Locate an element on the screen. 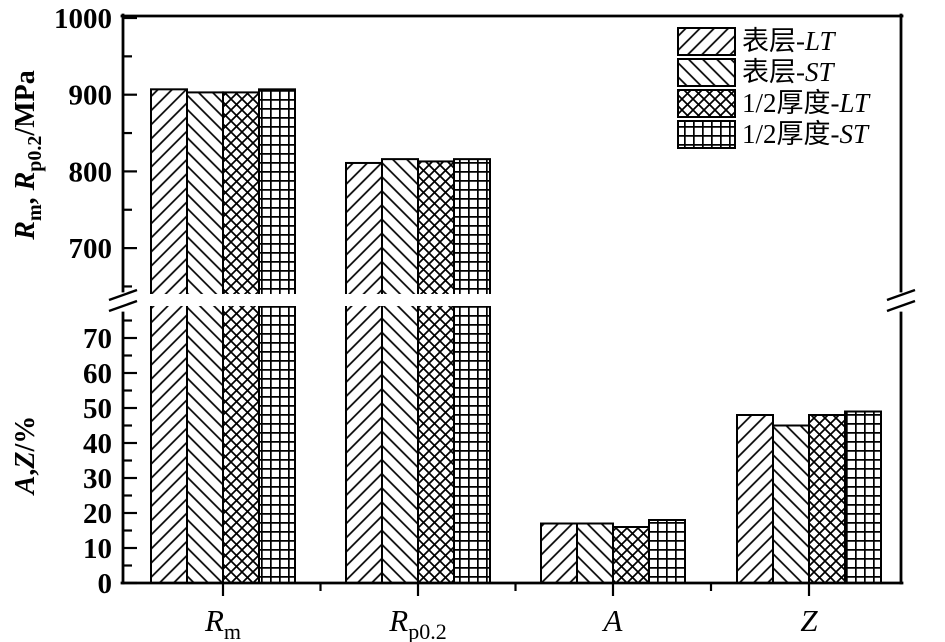  bar-group-Z is located at coordinates (809, 497).